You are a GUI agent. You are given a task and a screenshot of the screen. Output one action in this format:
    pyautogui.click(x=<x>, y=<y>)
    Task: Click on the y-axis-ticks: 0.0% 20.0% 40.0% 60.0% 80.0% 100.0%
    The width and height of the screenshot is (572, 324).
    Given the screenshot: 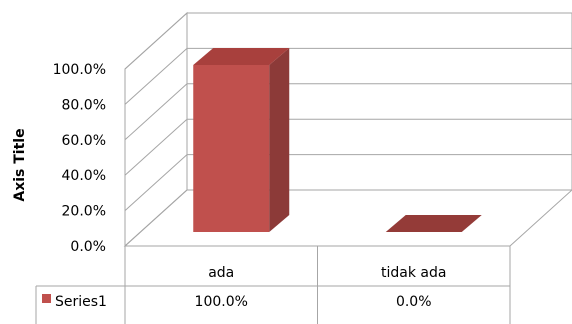 What is the action you would take?
    pyautogui.click(x=79, y=158)
    